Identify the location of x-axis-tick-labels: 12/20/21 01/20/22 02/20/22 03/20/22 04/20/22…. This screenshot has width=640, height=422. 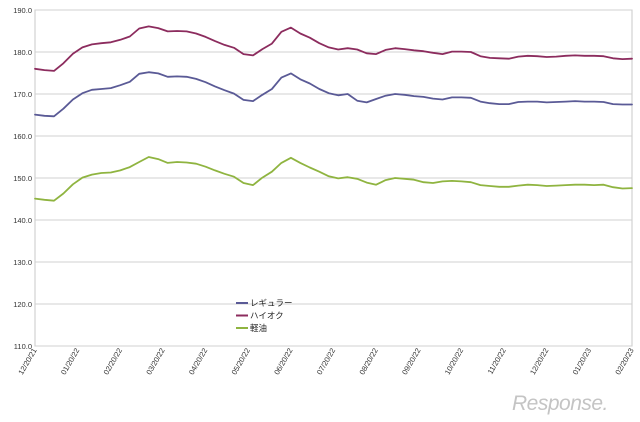
(325, 361).